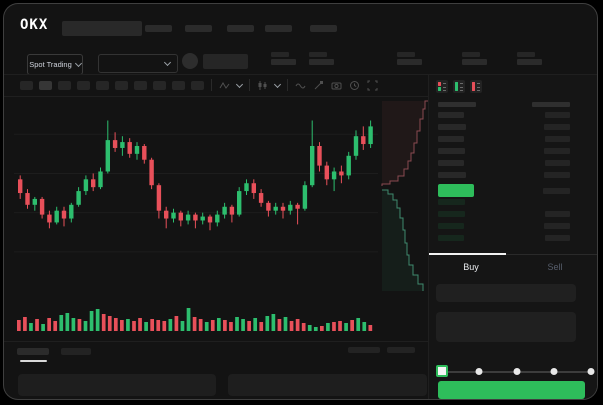 The width and height of the screenshot is (603, 405). I want to click on orderbook-header-left, so click(457, 104).